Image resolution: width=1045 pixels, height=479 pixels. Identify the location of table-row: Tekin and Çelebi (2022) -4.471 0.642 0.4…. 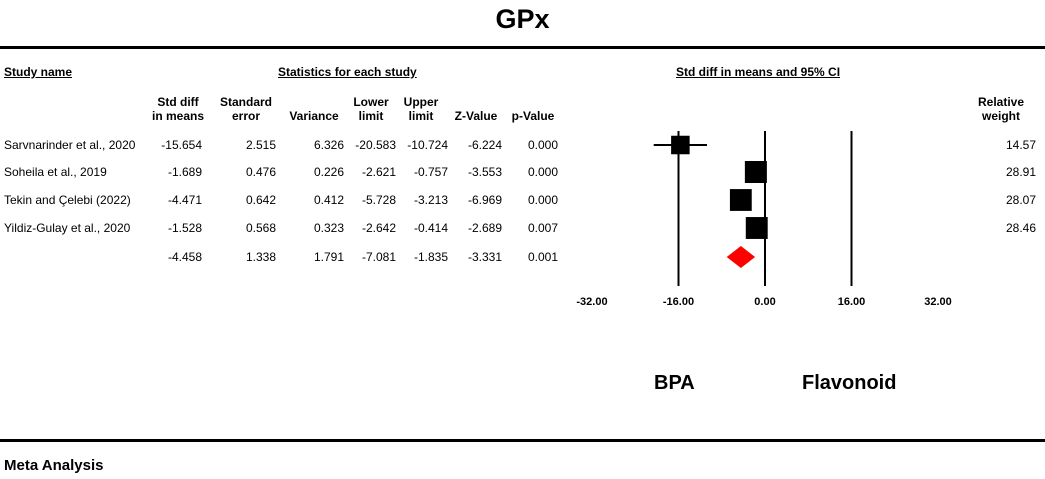
(522, 201).